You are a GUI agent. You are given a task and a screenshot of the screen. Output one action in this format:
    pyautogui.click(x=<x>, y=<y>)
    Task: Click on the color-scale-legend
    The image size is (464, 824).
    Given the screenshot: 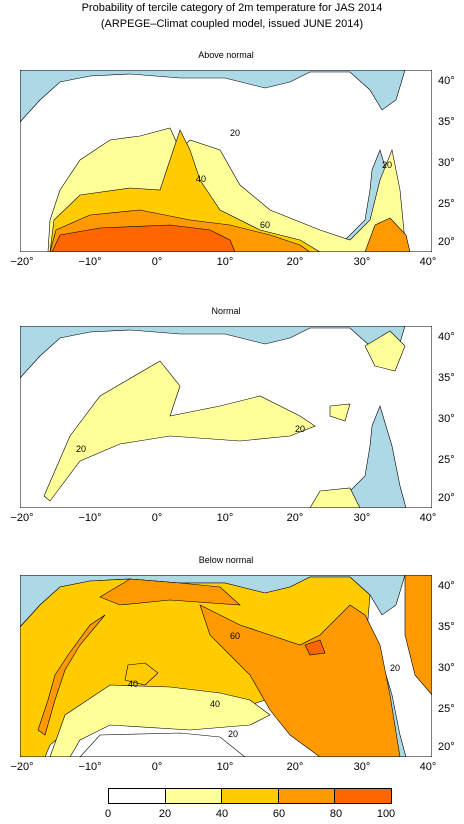 What is the action you would take?
    pyautogui.click(x=250, y=796)
    